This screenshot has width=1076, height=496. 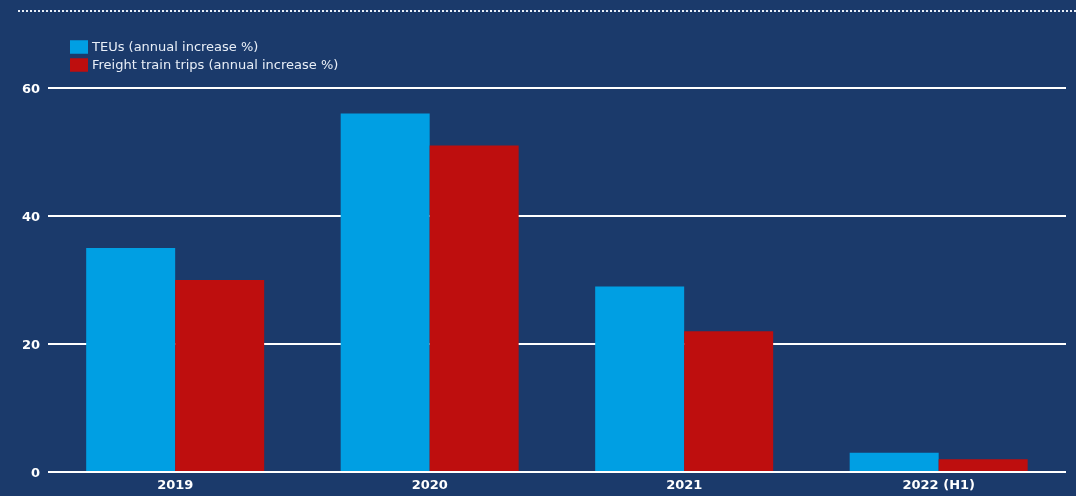 I want to click on legend-label: TEUs (annual increase %), so click(x=175, y=46).